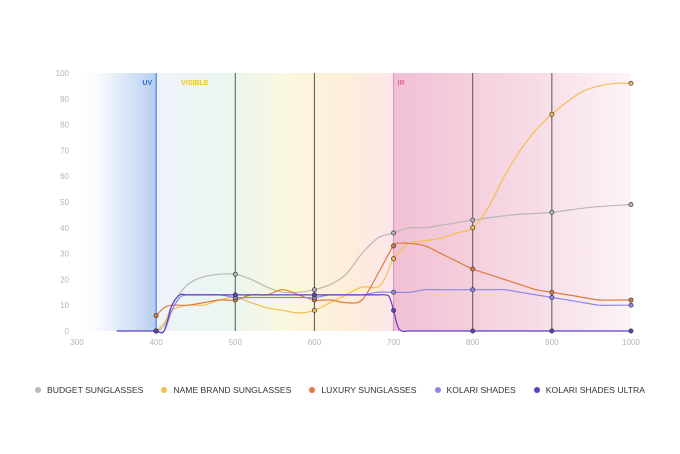  What do you see at coordinates (481, 390) in the screenshot?
I see `legend-label: KOLARI SHADES` at bounding box center [481, 390].